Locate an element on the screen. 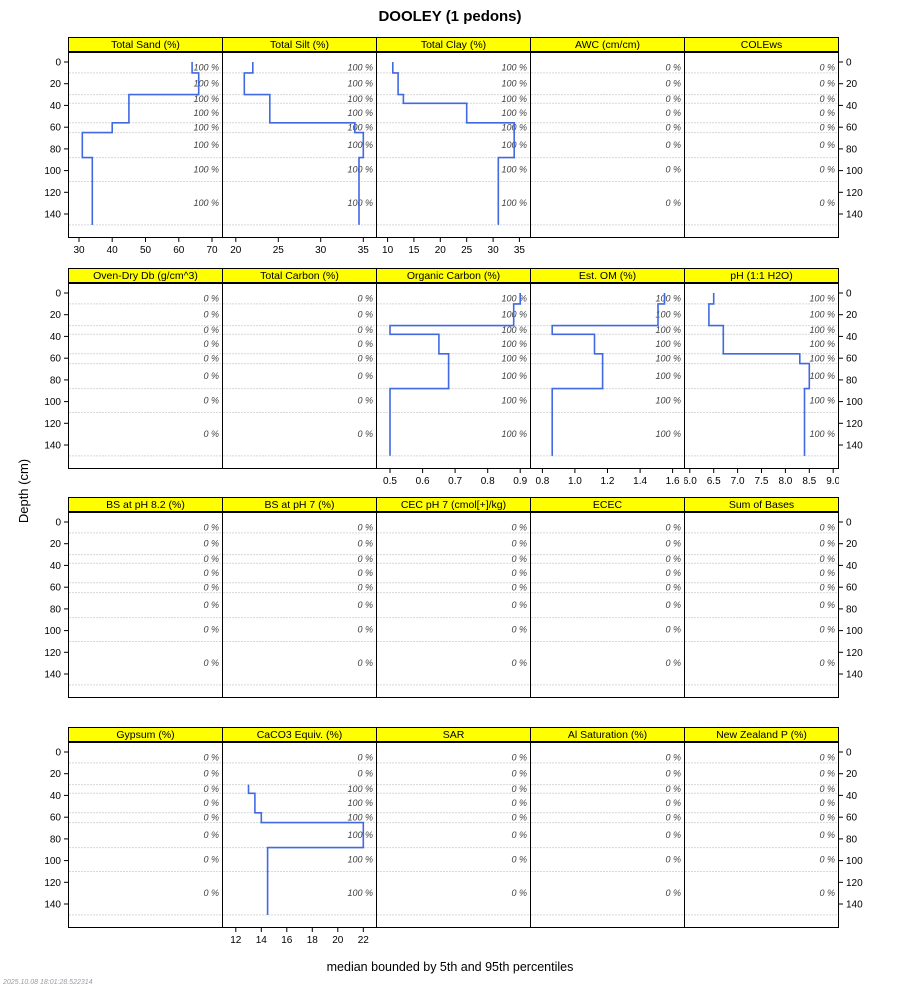  x-tick-label: 30 is located at coordinates (321, 250).